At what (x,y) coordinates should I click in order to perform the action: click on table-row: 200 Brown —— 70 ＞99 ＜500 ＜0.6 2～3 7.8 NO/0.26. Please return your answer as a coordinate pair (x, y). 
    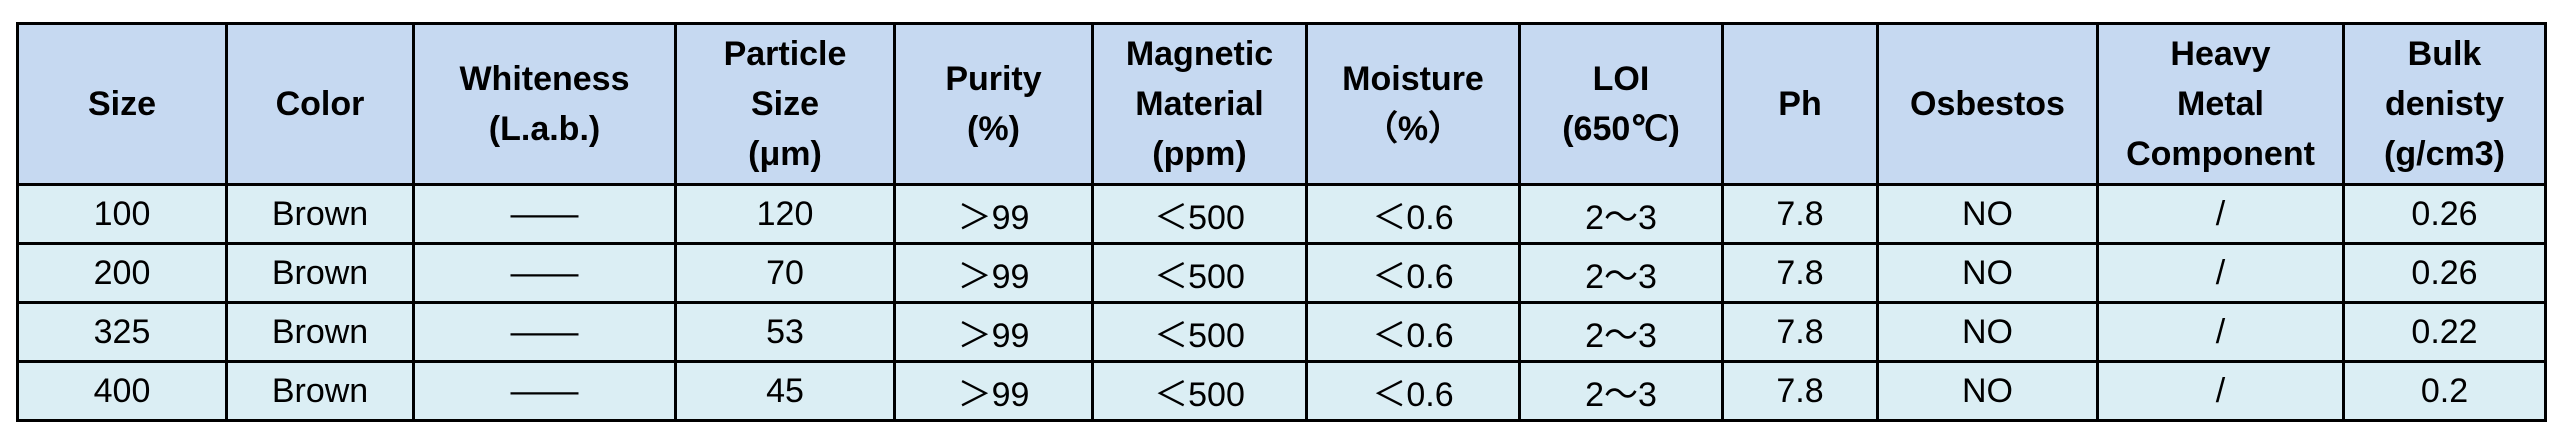
    Looking at the image, I should click on (1281, 273).